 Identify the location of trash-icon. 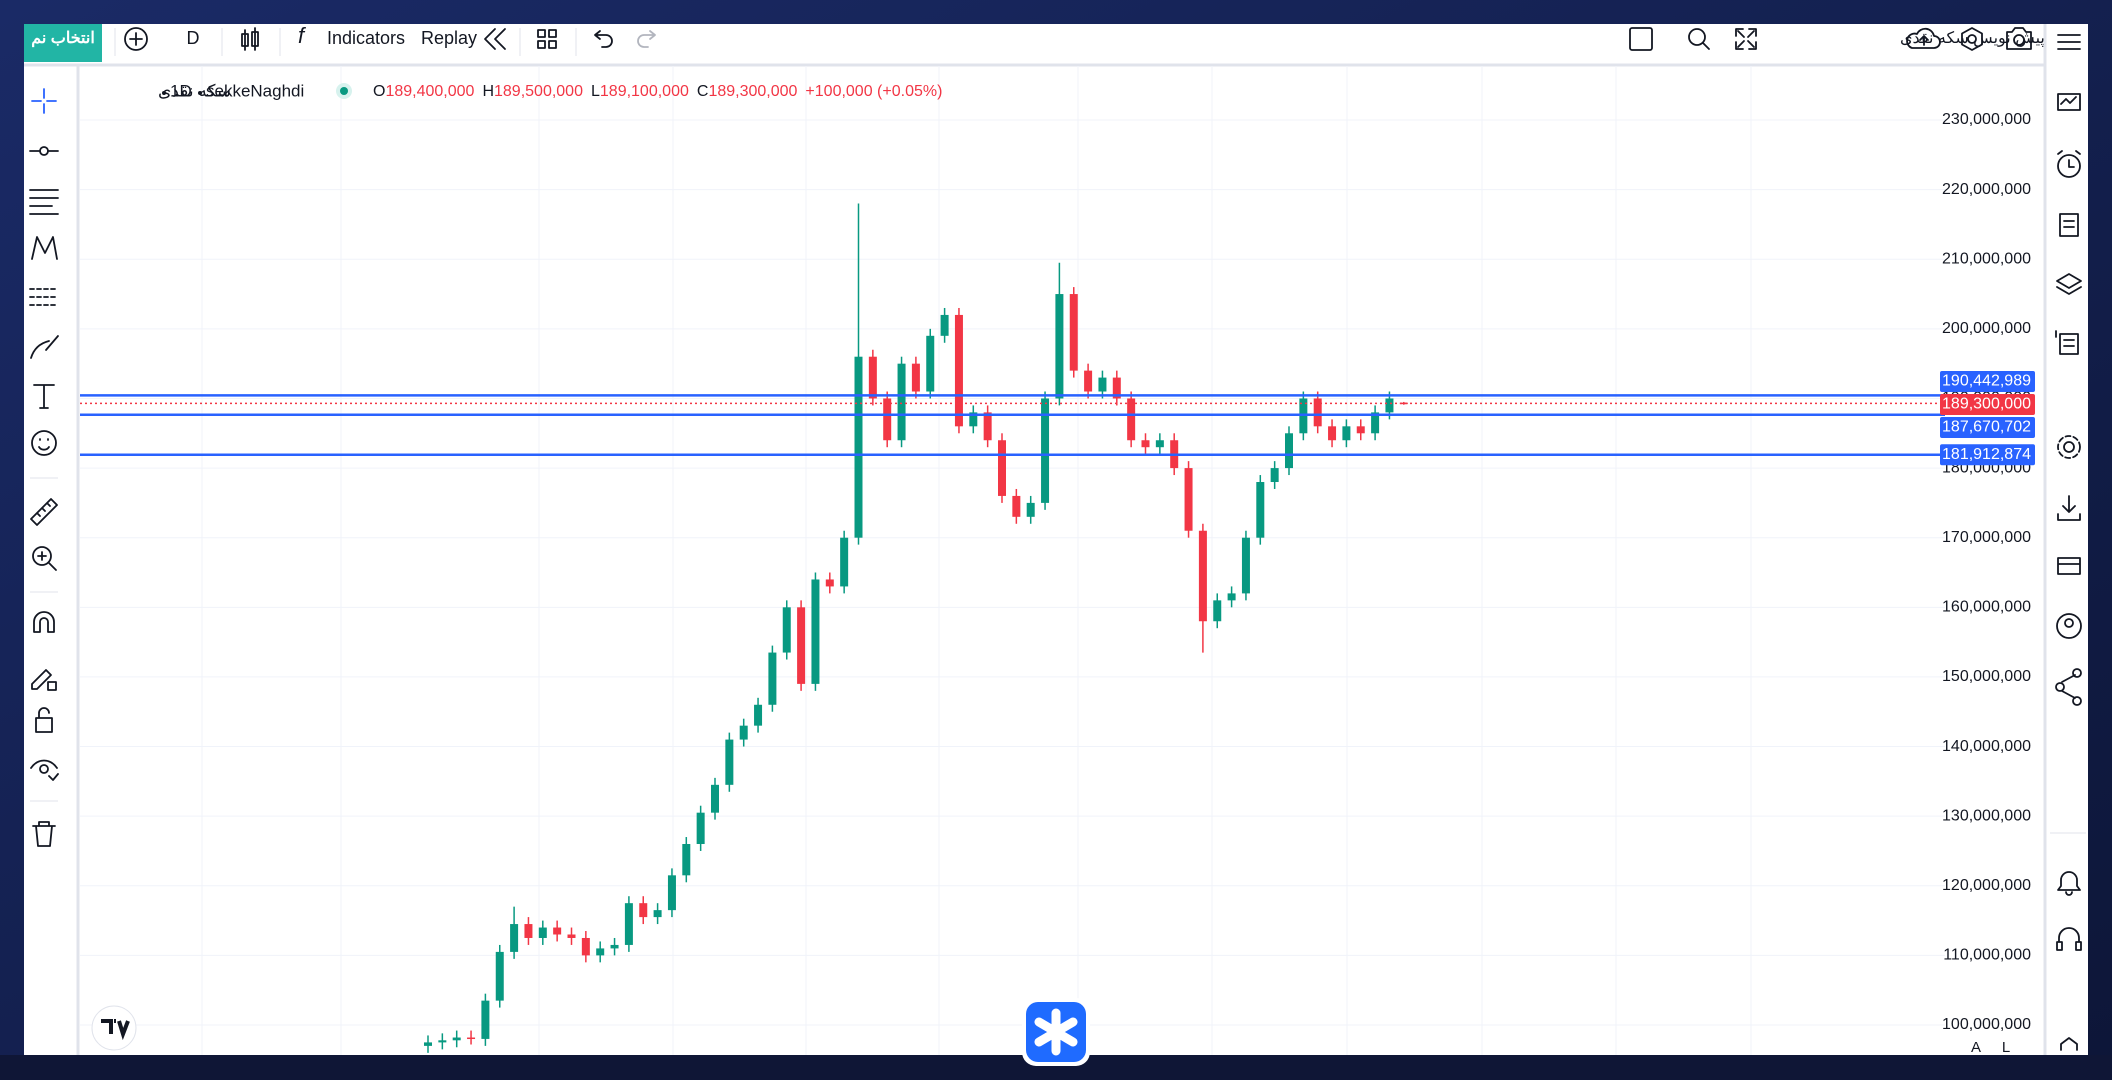
(44, 834).